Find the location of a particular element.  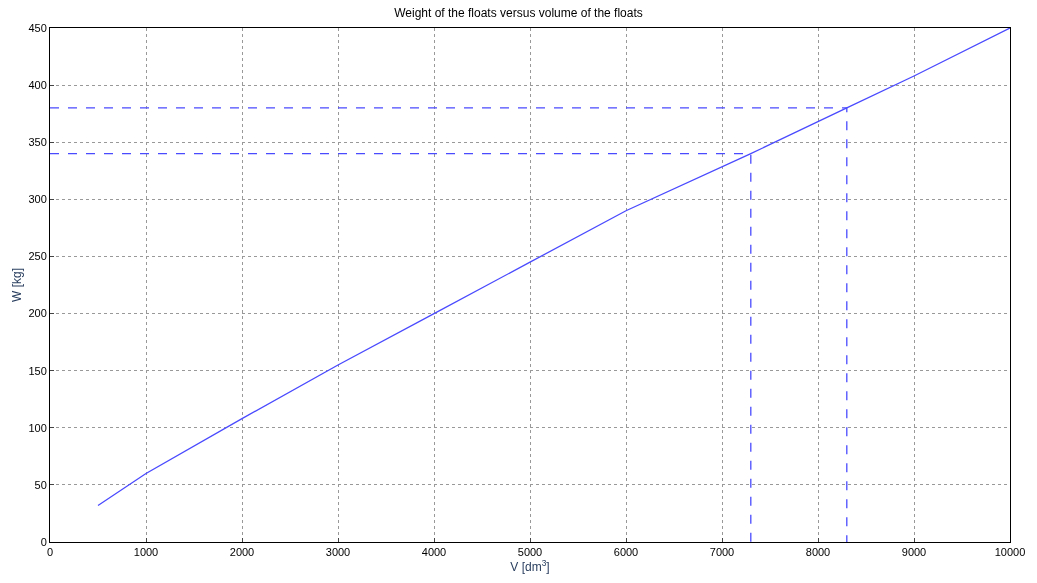

x-tick-label: 5000 is located at coordinates (530, 552).